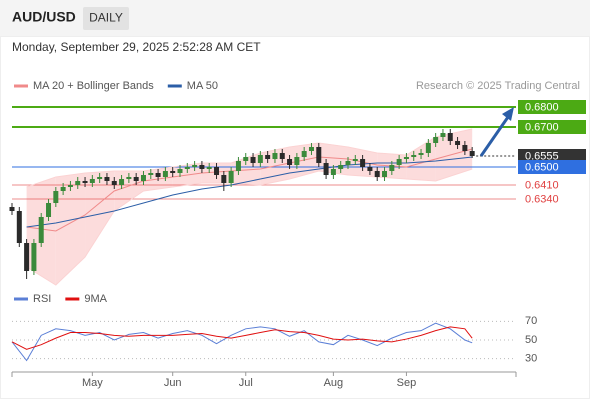 This screenshot has width=590, height=400. I want to click on forecast-arrow, so click(494, 136).